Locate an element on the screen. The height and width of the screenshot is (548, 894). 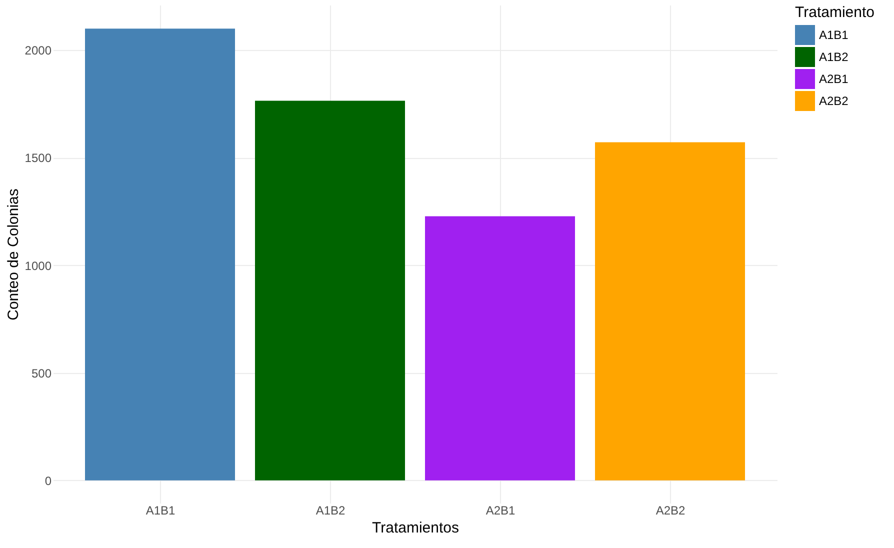
x-tick-label: A1B2 is located at coordinates (331, 511).